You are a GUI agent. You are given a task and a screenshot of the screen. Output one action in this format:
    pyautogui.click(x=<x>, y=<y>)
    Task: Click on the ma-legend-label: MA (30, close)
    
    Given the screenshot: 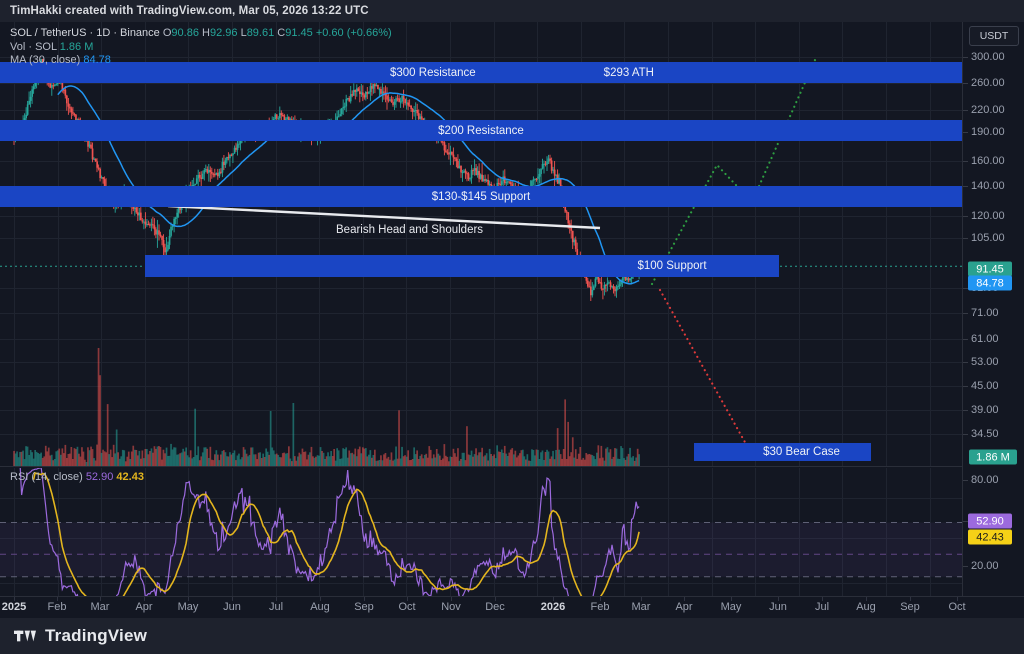 What is the action you would take?
    pyautogui.click(x=45, y=60)
    